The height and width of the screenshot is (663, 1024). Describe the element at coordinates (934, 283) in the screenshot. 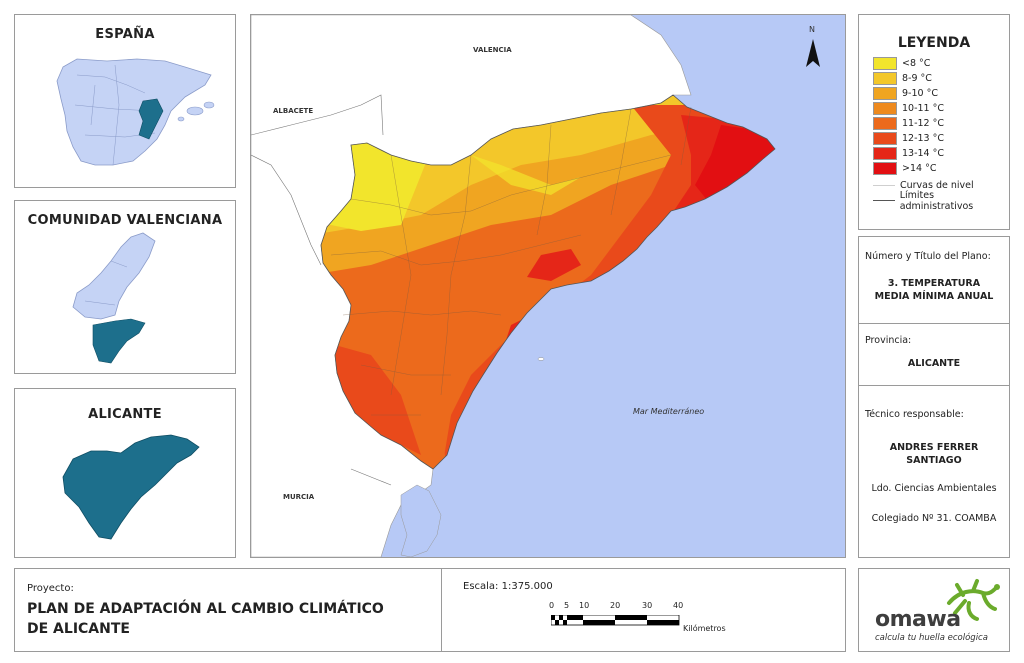

I see `plan-title-line1: 3. TEMPERATURA` at that location.